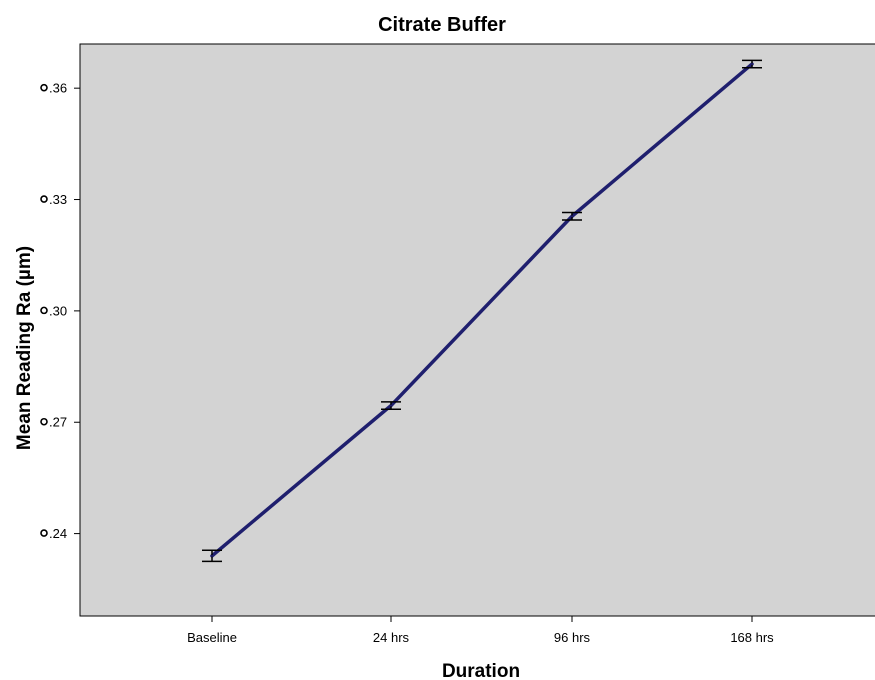 This screenshot has height=680, width=875. I want to click on y-axis: .24 .27 .30 .33 .36, so click(60, 311).